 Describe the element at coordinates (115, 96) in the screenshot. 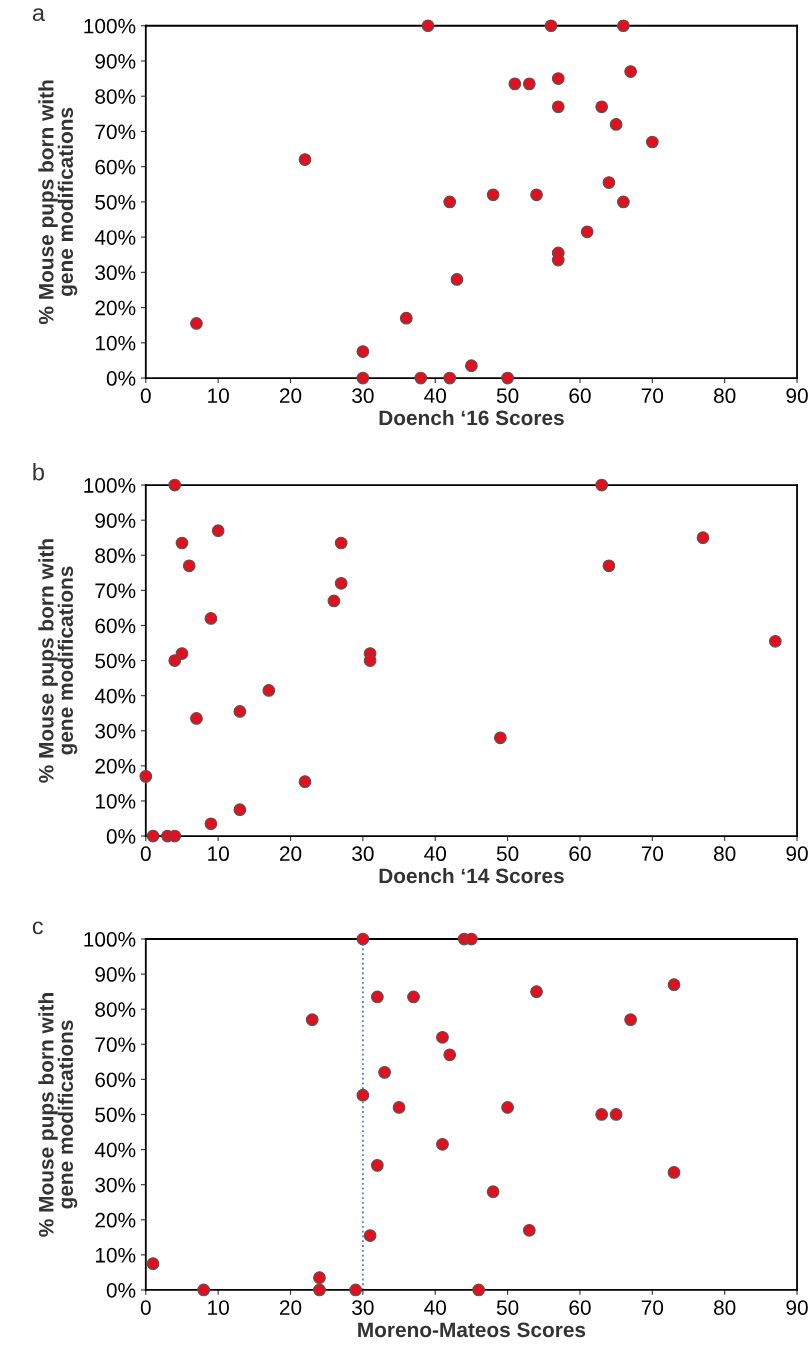

I see `y-tick-label: 80%` at that location.